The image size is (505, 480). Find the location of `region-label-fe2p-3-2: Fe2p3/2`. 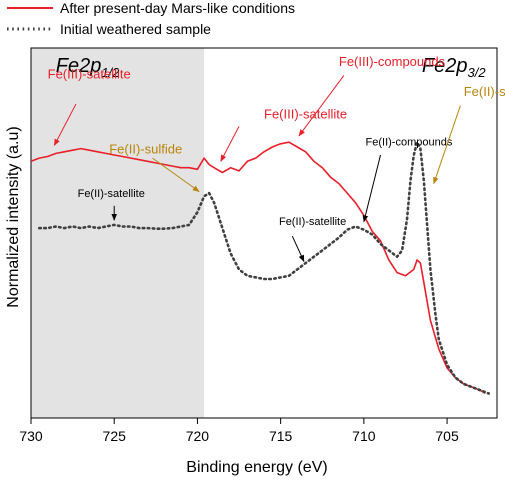

region-label-fe2p-3-2: Fe2p3/2 is located at coordinates (454, 67).